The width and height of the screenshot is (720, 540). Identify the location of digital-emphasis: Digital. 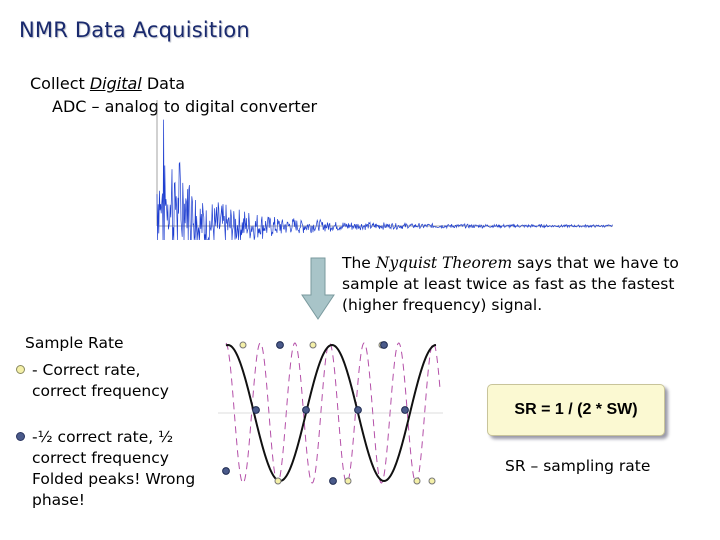
(115, 83).